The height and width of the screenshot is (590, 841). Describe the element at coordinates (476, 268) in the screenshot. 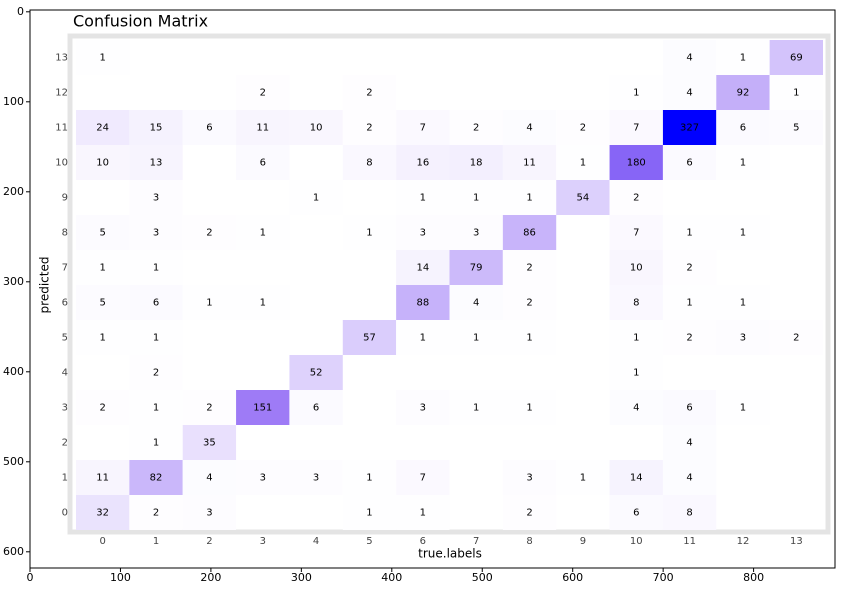

I see `cell-label: 79` at that location.